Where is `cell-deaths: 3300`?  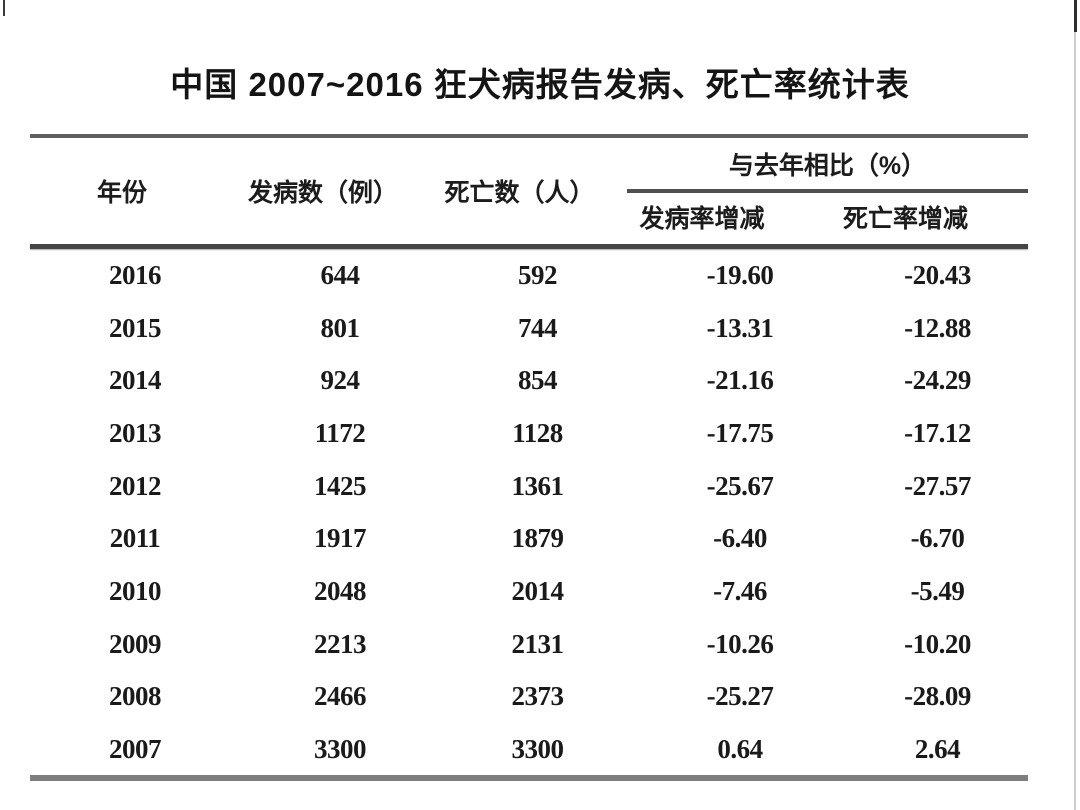 cell-deaths: 3300 is located at coordinates (538, 749).